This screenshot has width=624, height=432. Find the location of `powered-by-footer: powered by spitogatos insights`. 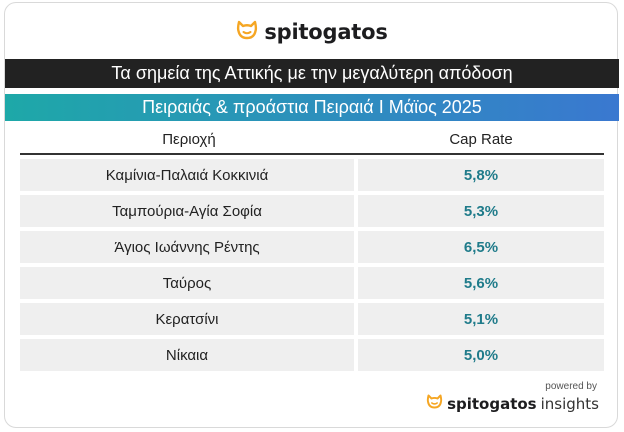

powered-by-footer: powered by spitogatos insights is located at coordinates (512, 397).